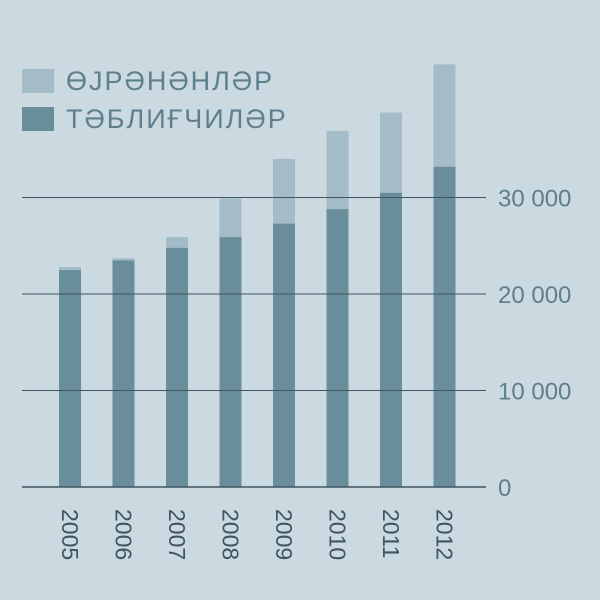  What do you see at coordinates (123, 259) in the screenshot?
I see `bar-learners-2006` at bounding box center [123, 259].